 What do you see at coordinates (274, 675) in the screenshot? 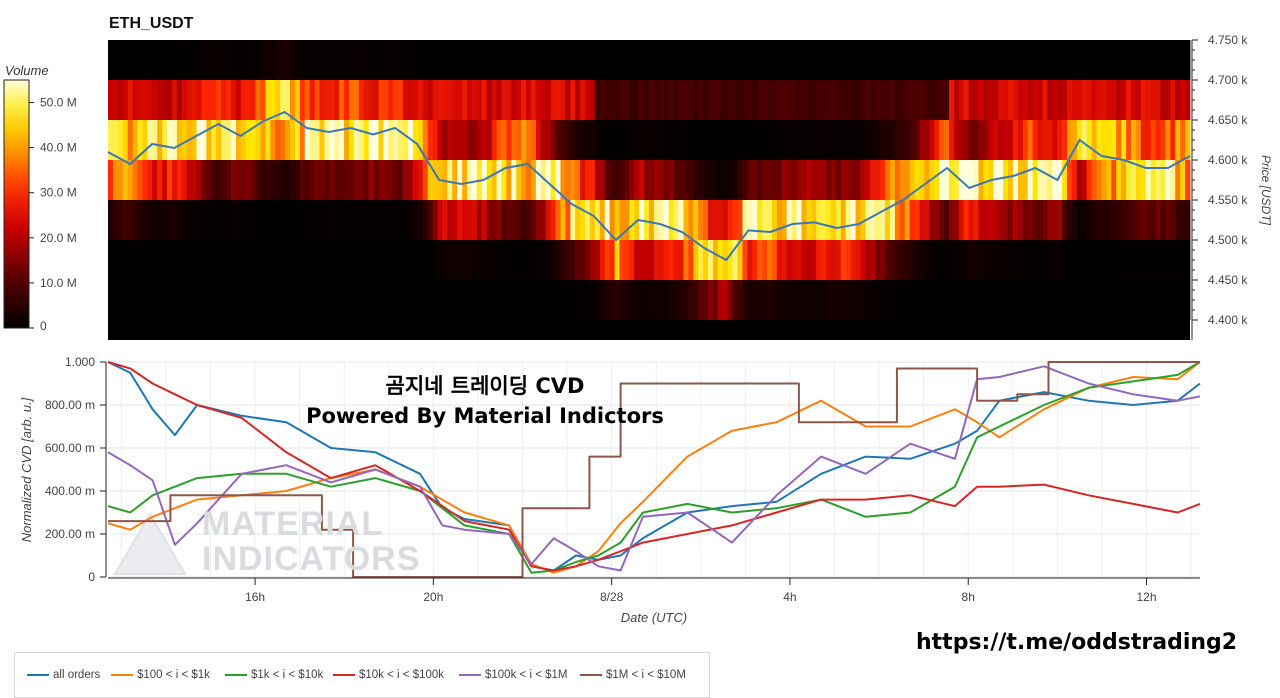
I see `legend-item-1k-10k: $1k < i < $10k` at bounding box center [274, 675].